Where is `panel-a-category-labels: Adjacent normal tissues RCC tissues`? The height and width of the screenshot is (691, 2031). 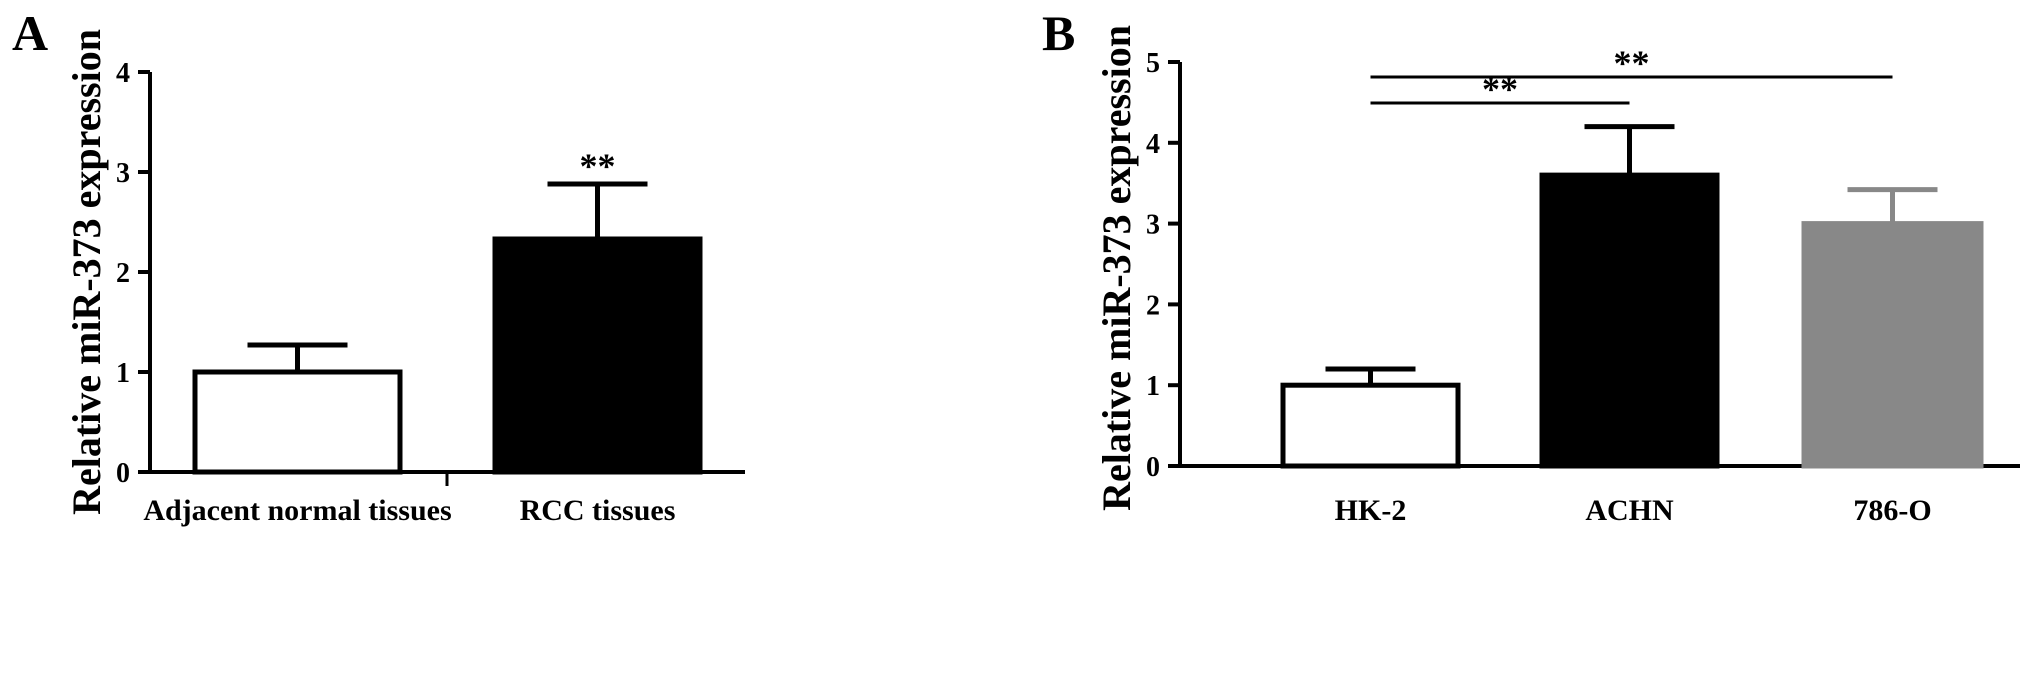 panel-a-category-labels: Adjacent normal tissues RCC tissues is located at coordinates (409, 510).